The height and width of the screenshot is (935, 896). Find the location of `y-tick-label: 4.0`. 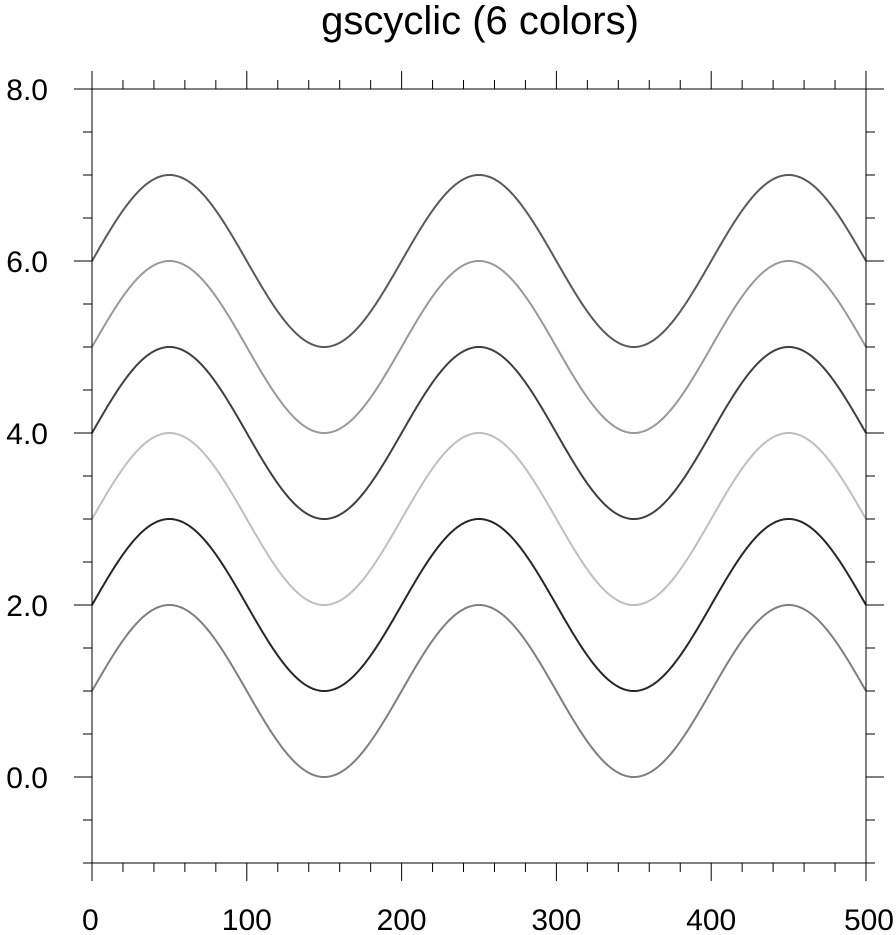

y-tick-label: 4.0 is located at coordinates (27, 434).